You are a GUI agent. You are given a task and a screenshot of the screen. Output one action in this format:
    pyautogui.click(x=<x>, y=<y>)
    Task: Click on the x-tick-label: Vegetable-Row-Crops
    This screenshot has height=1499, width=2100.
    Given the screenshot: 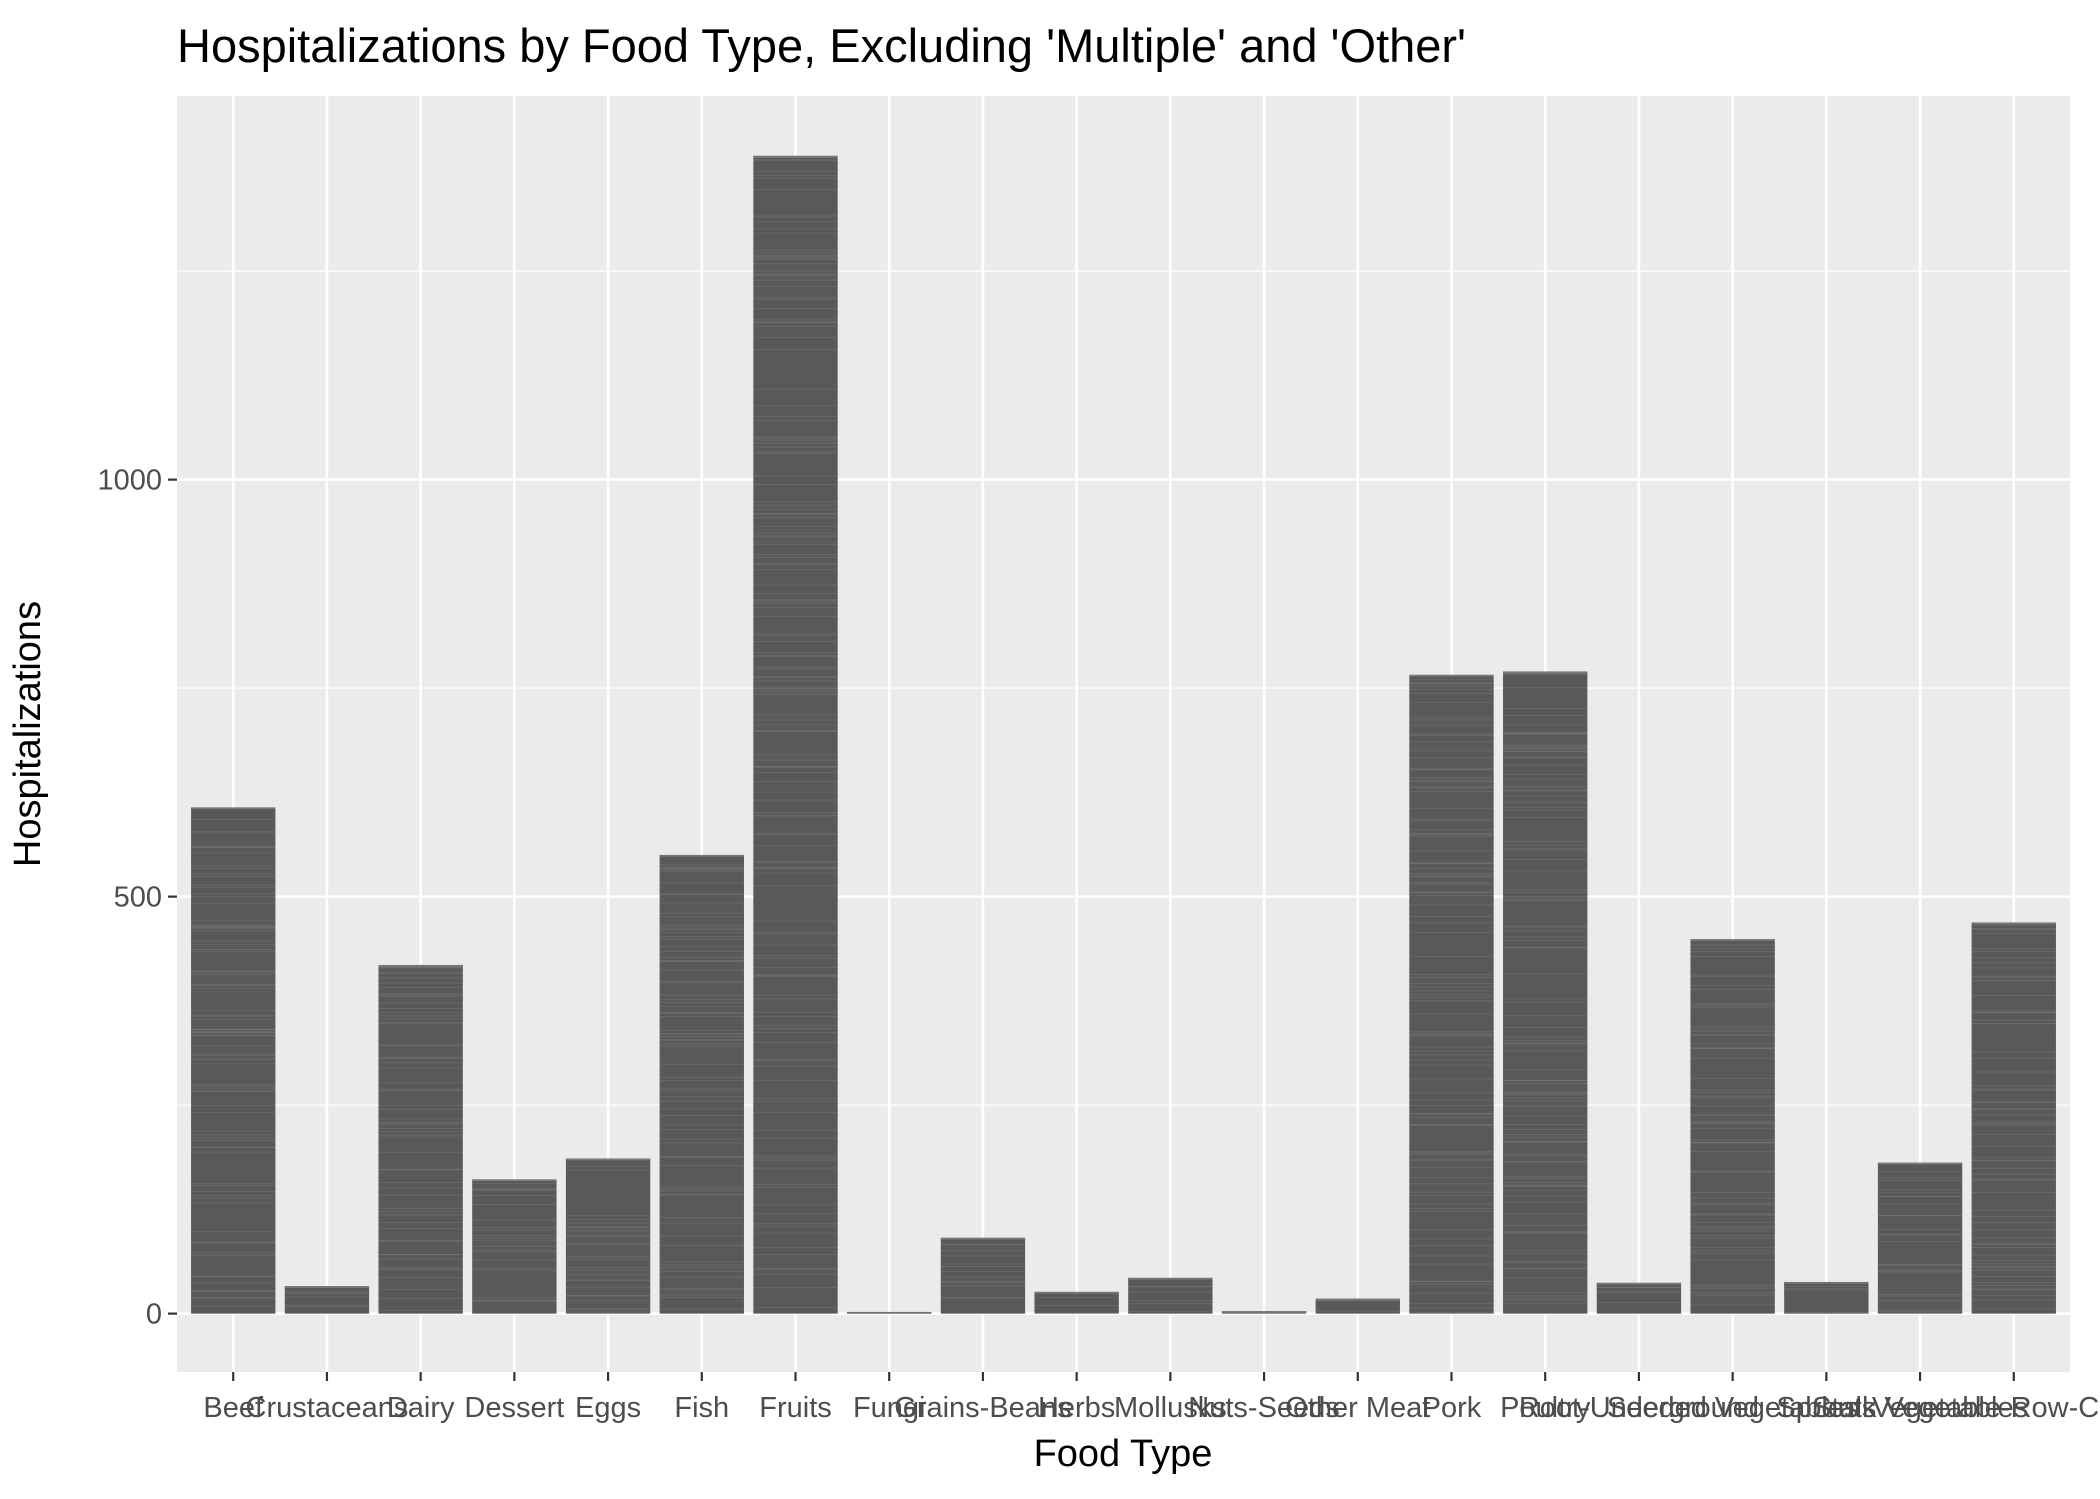 What is the action you would take?
    pyautogui.click(x=1986, y=1408)
    